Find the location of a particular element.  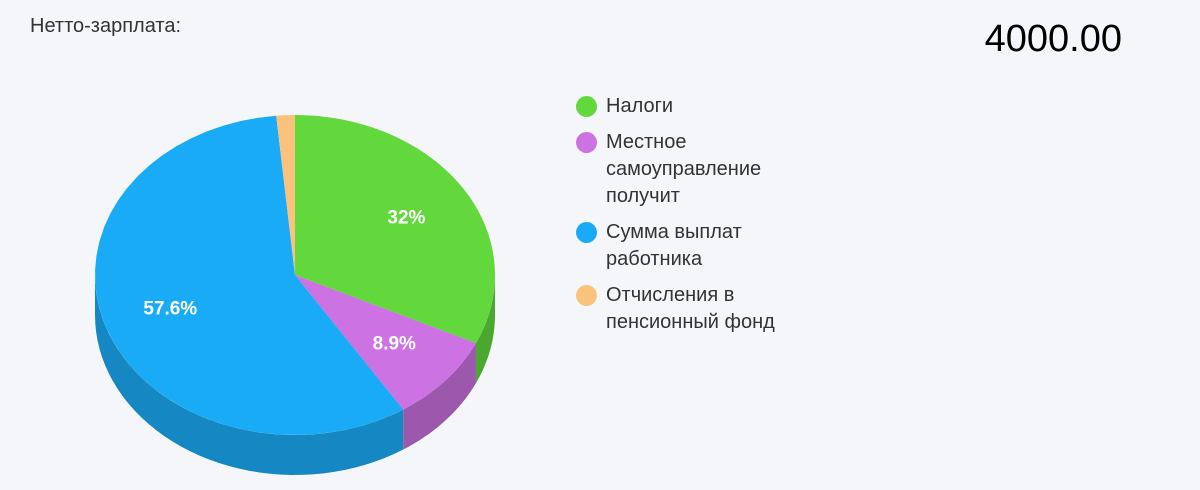

legend-item: Сумма выплат работника is located at coordinates (683, 246).